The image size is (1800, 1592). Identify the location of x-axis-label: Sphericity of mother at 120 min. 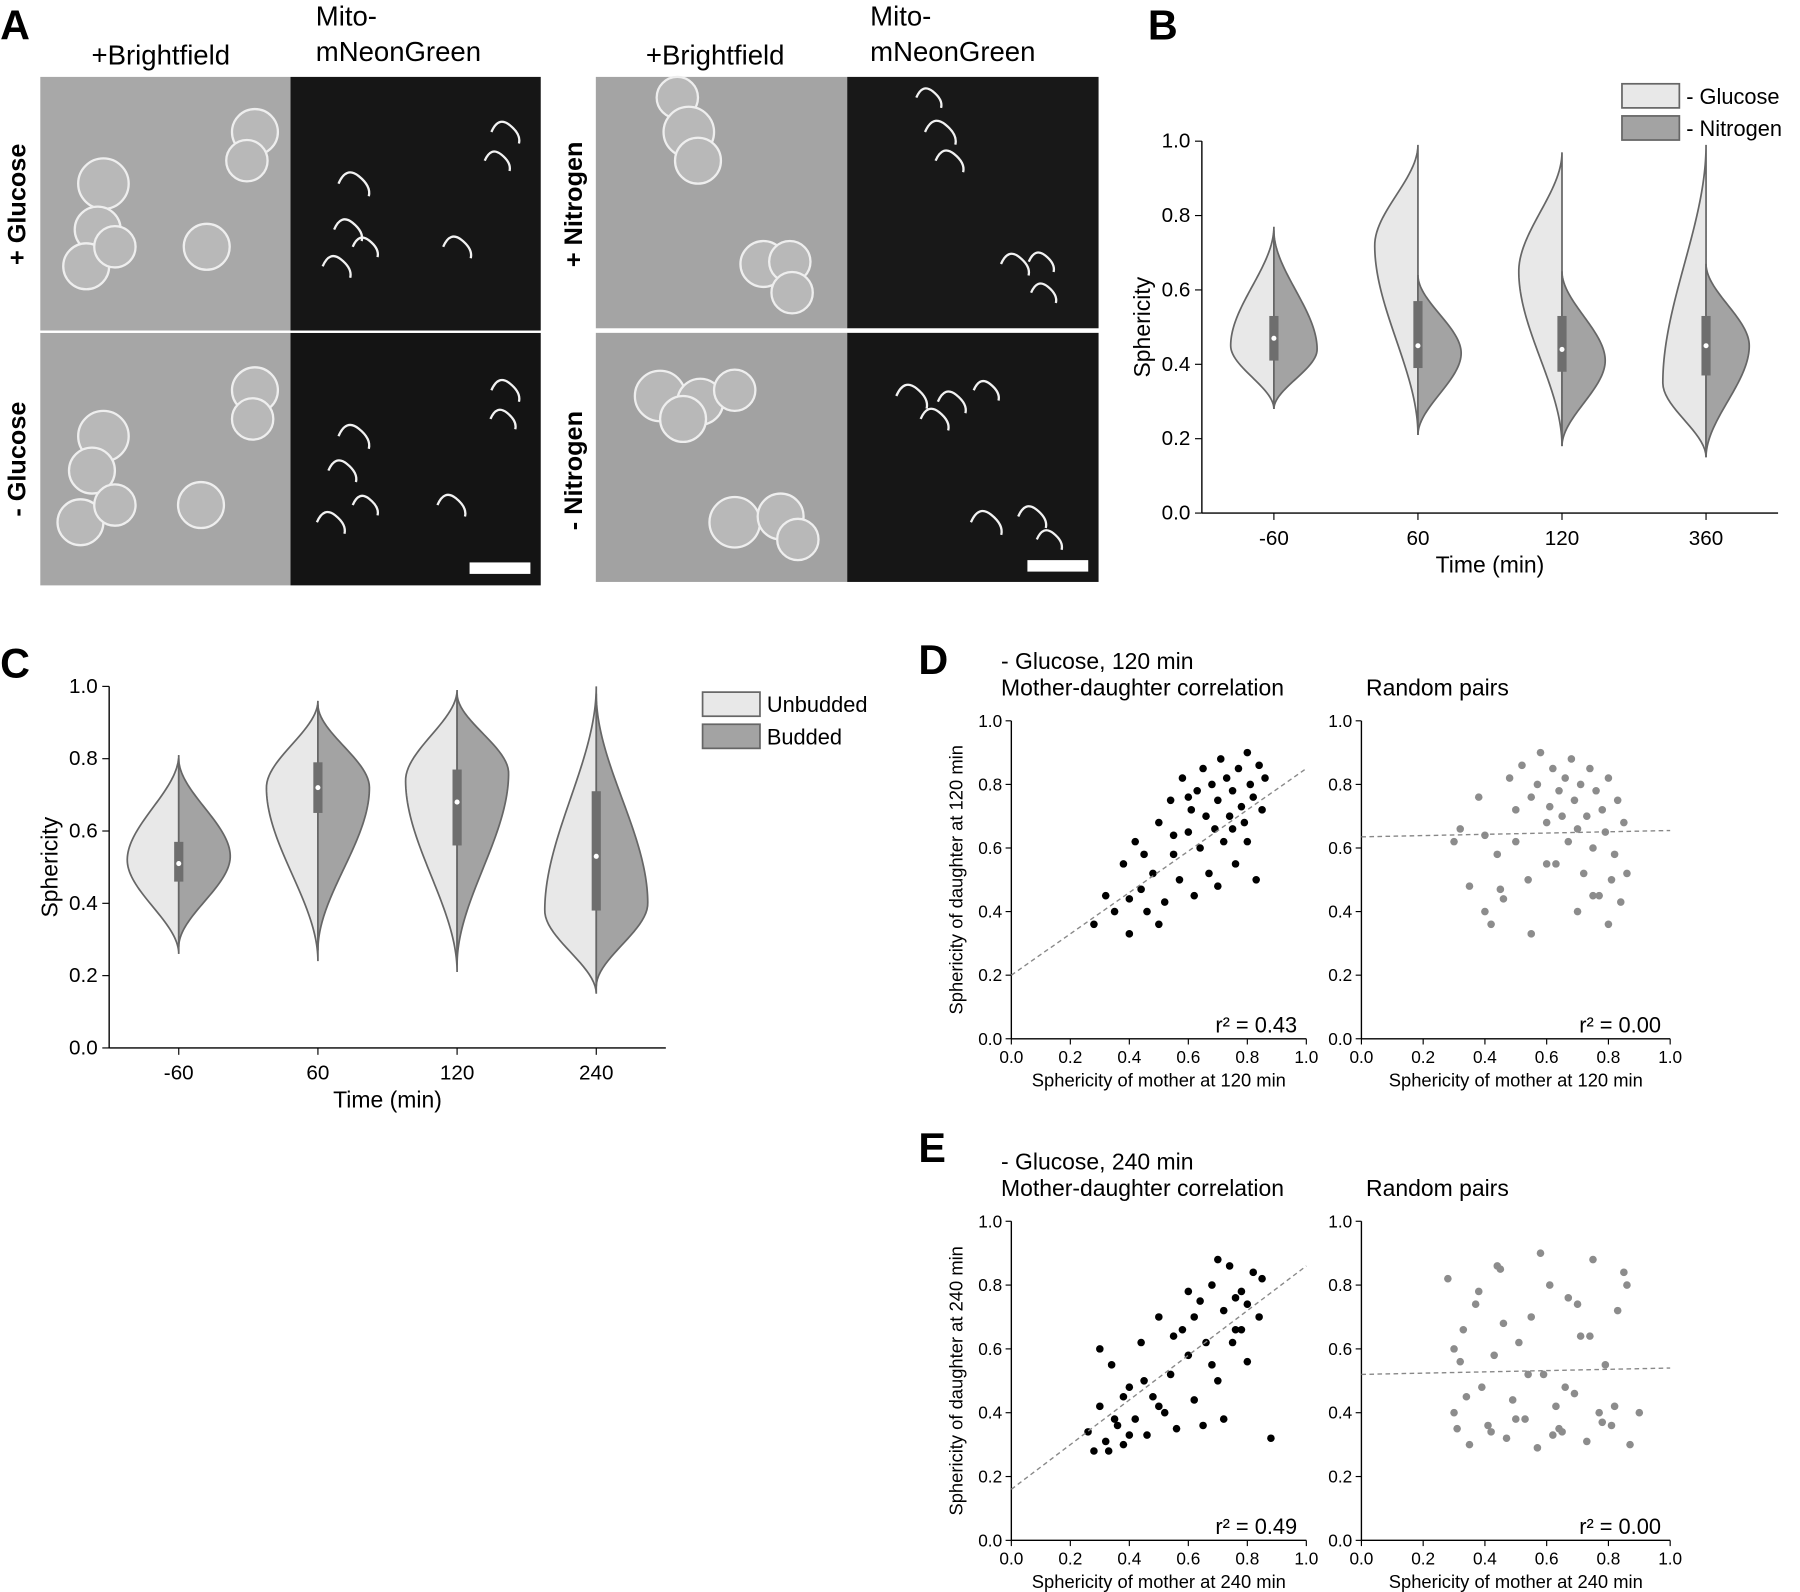
(1516, 1080).